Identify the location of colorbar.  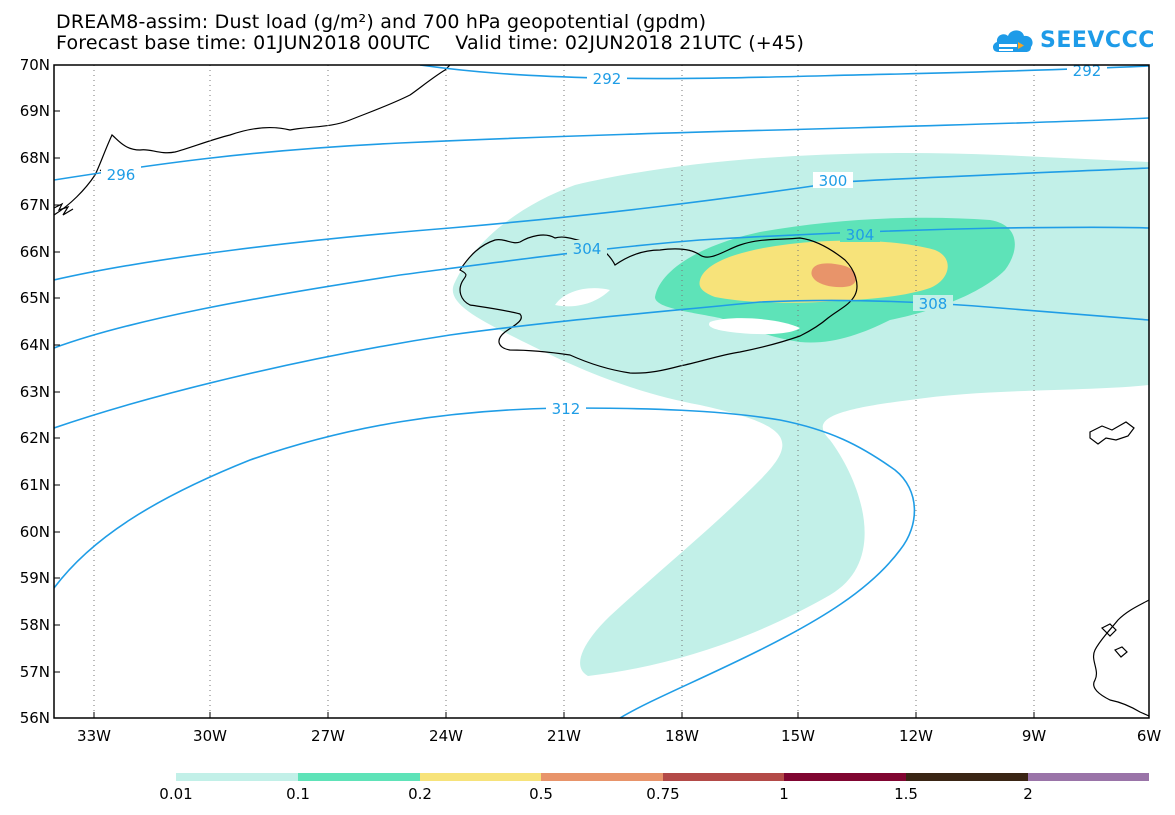
(662, 777).